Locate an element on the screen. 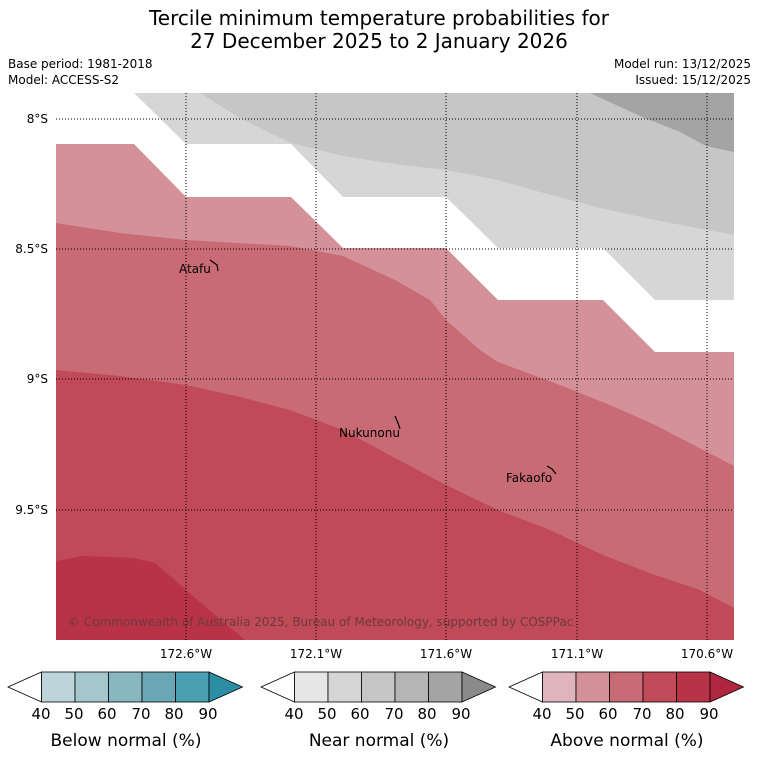  nukunonu-island-shape is located at coordinates (397, 422).